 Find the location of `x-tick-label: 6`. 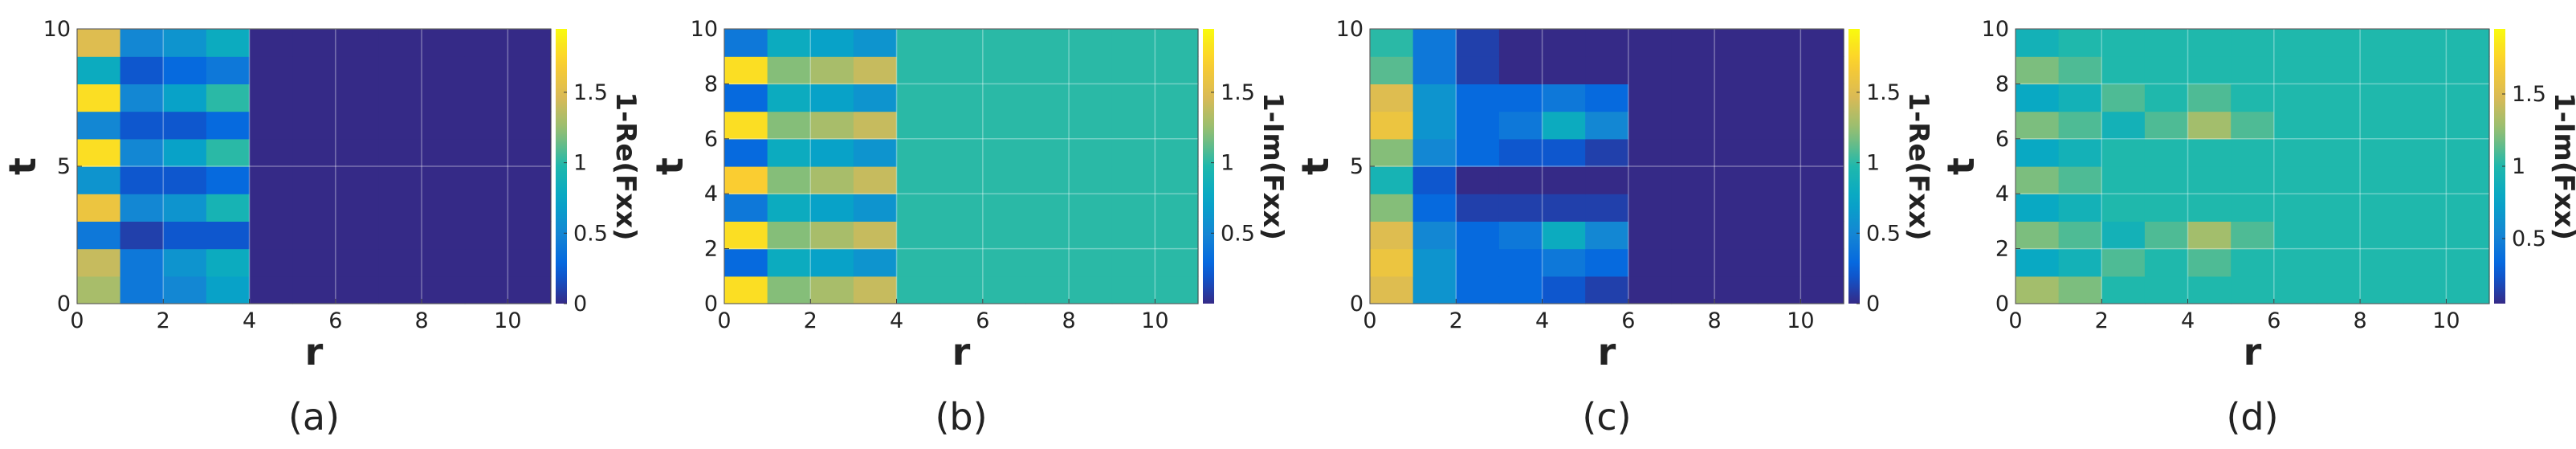

x-tick-label: 6 is located at coordinates (335, 321).